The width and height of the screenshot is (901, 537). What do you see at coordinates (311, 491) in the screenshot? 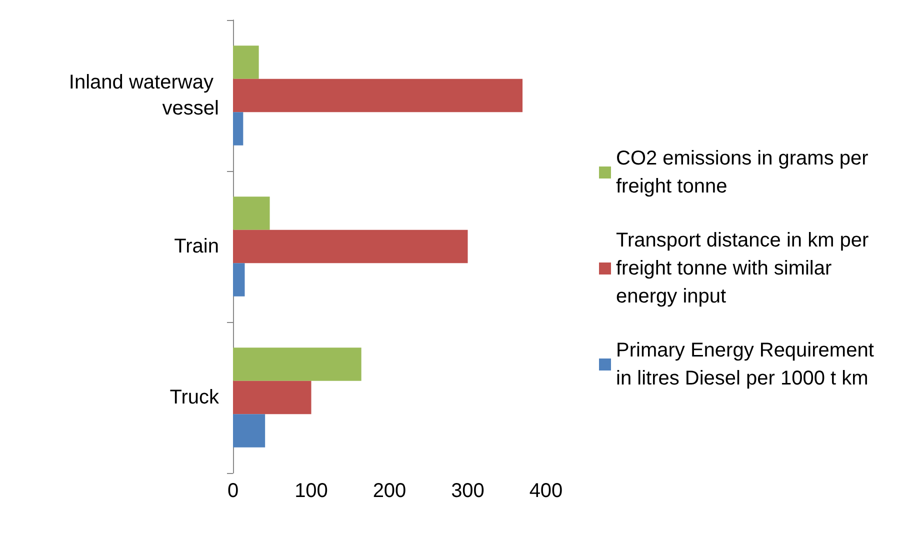
I see `x-tick-label: 100` at bounding box center [311, 491].